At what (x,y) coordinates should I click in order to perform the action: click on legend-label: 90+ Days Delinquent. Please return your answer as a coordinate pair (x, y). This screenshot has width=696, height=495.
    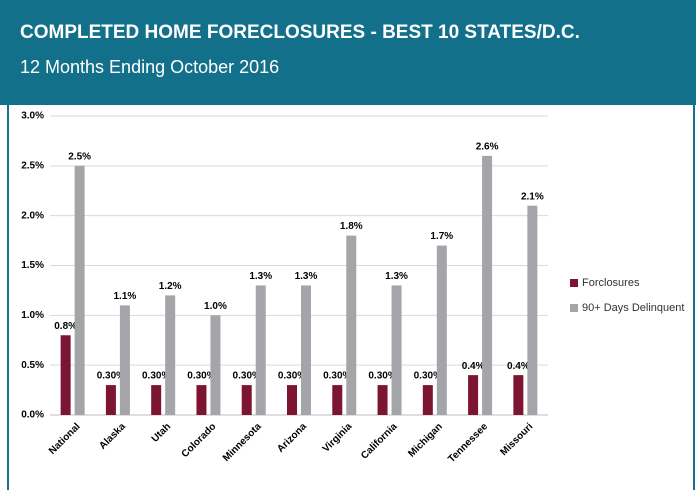
    Looking at the image, I should click on (633, 308).